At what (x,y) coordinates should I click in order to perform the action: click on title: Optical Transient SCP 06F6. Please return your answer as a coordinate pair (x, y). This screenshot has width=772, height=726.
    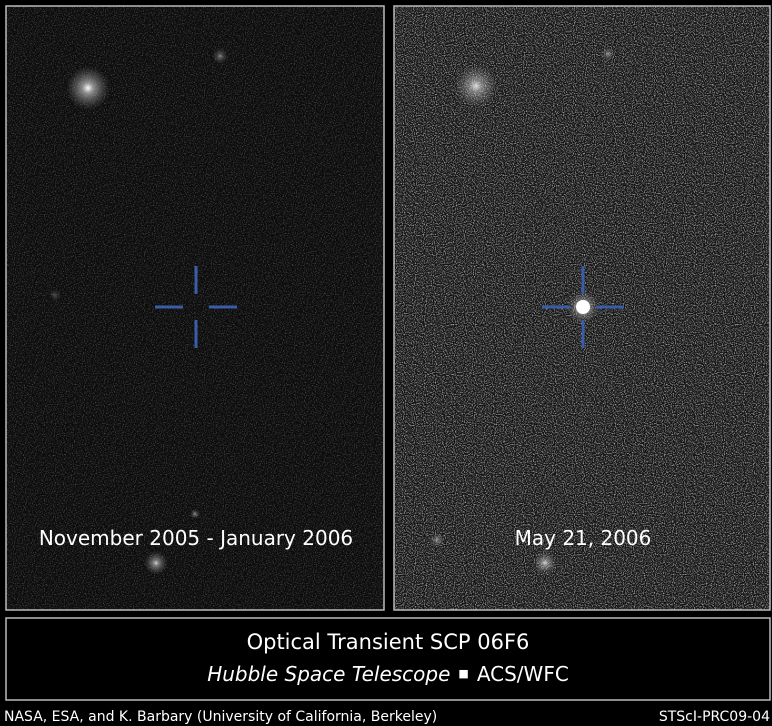
    Looking at the image, I should click on (388, 642).